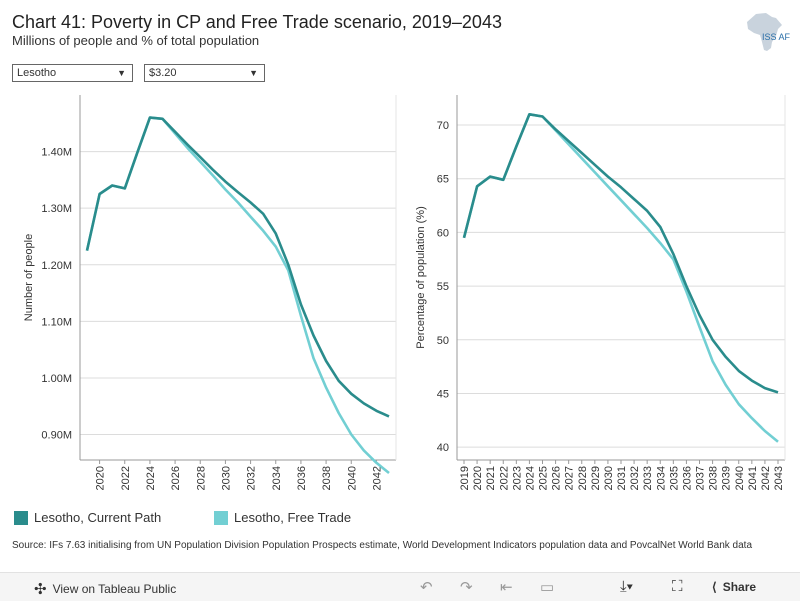 The width and height of the screenshot is (800, 601). Describe the element at coordinates (443, 126) in the screenshot. I see `y-tick-label: 70` at that location.